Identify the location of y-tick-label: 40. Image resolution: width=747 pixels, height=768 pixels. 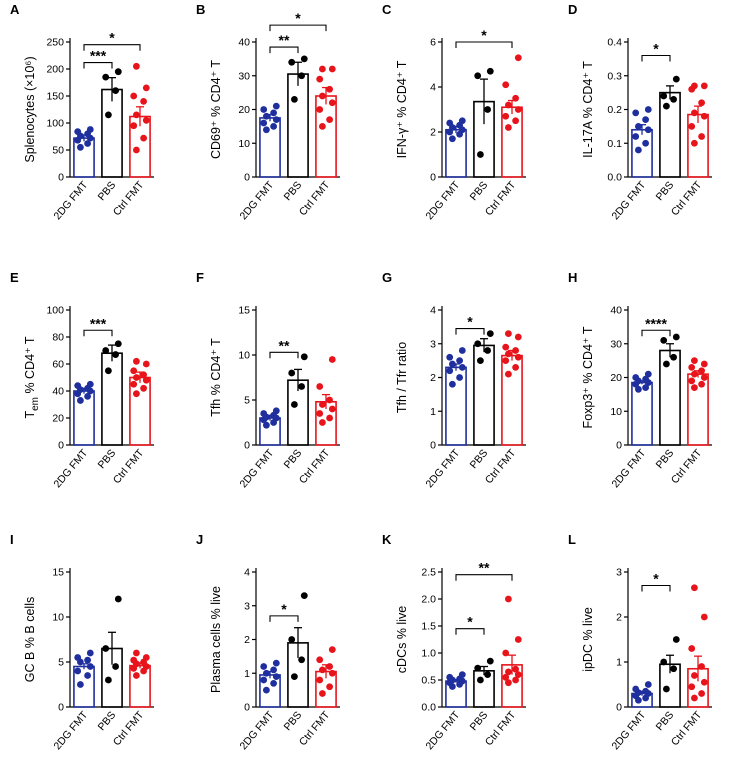
(244, 43).